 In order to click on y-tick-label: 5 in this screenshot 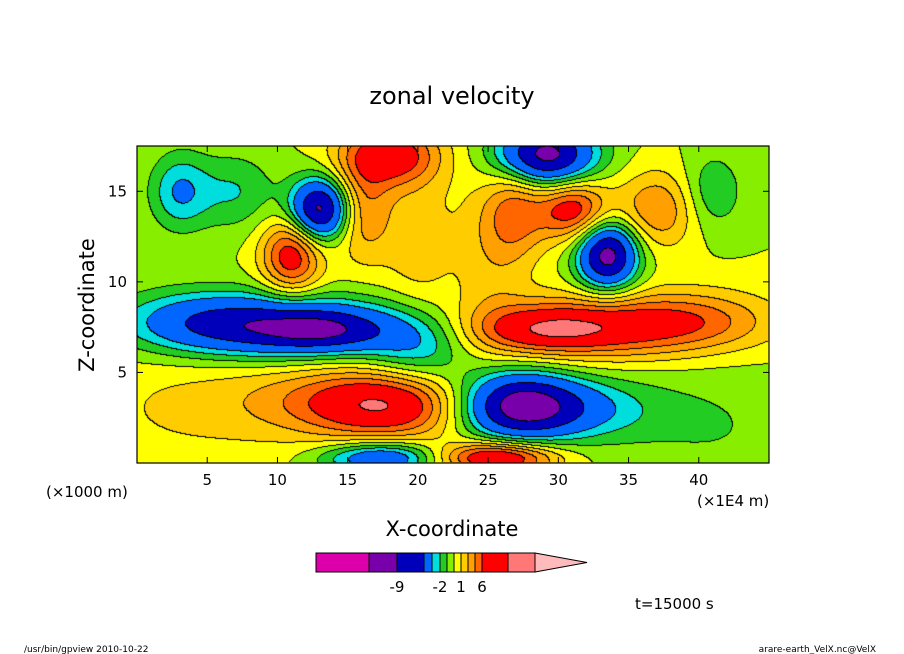, I will do `click(122, 372)`.